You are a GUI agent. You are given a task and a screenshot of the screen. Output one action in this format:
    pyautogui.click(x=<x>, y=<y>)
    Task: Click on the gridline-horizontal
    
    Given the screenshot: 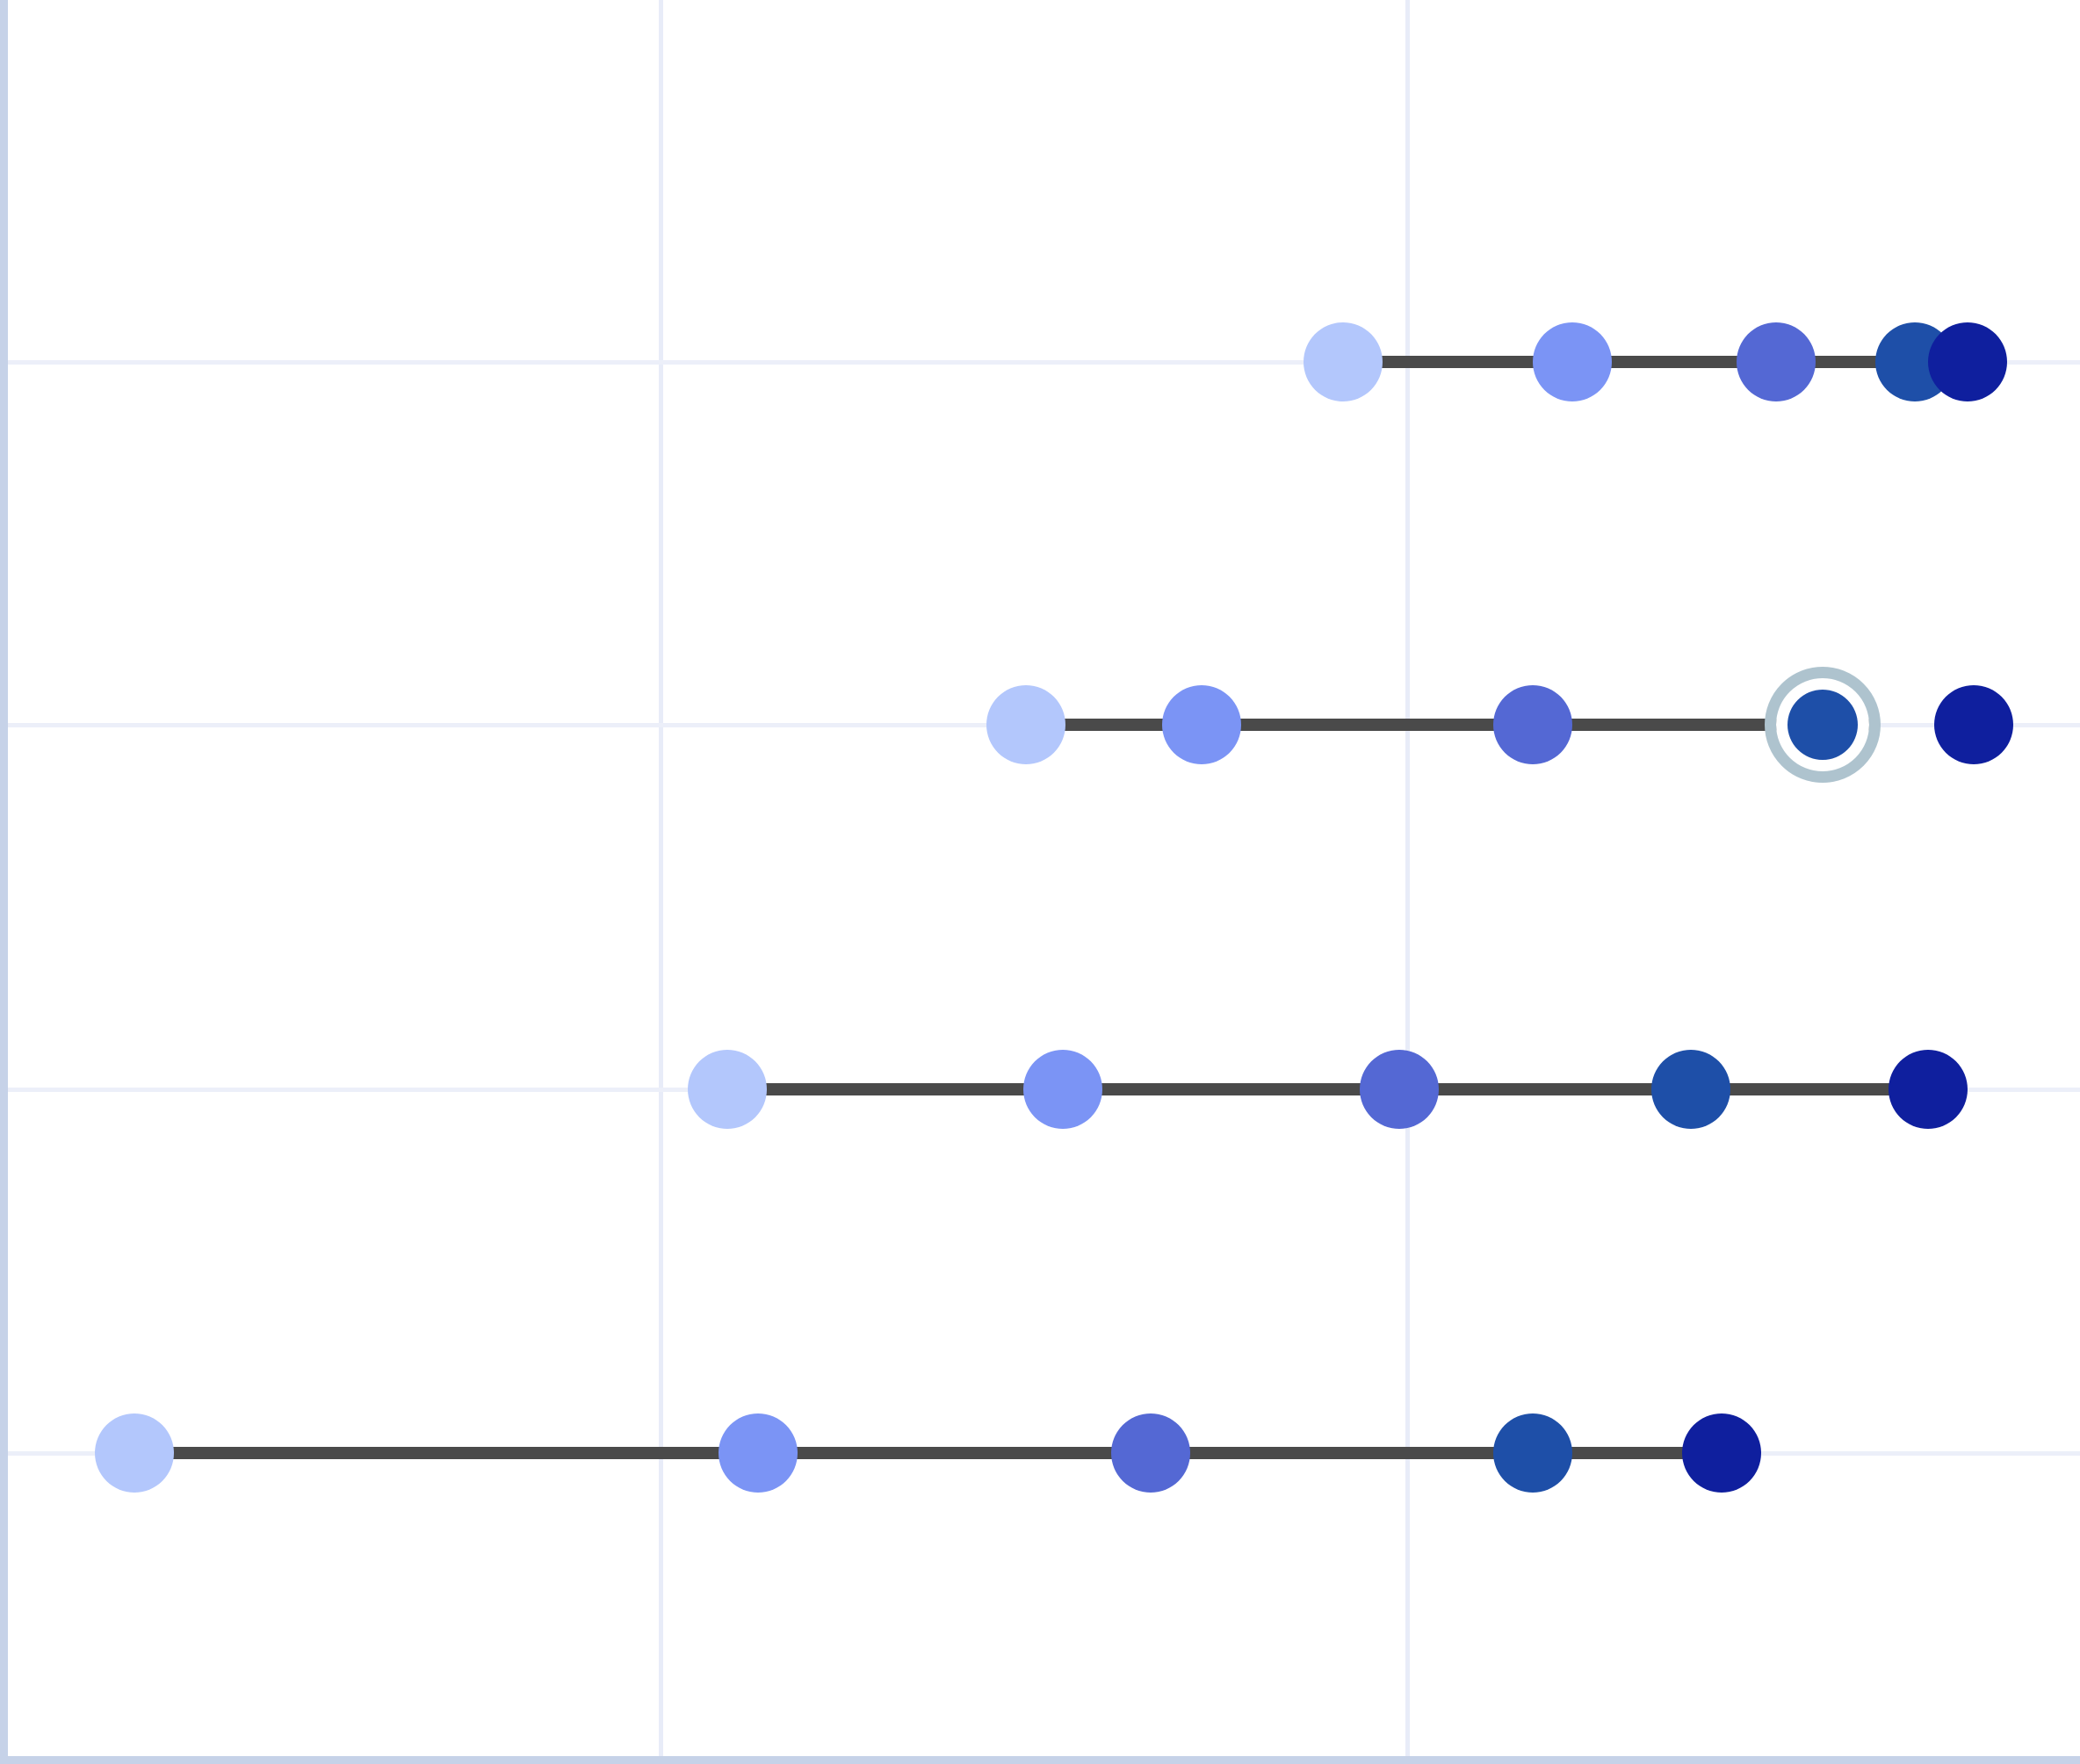 What is the action you would take?
    pyautogui.click(x=1044, y=362)
    